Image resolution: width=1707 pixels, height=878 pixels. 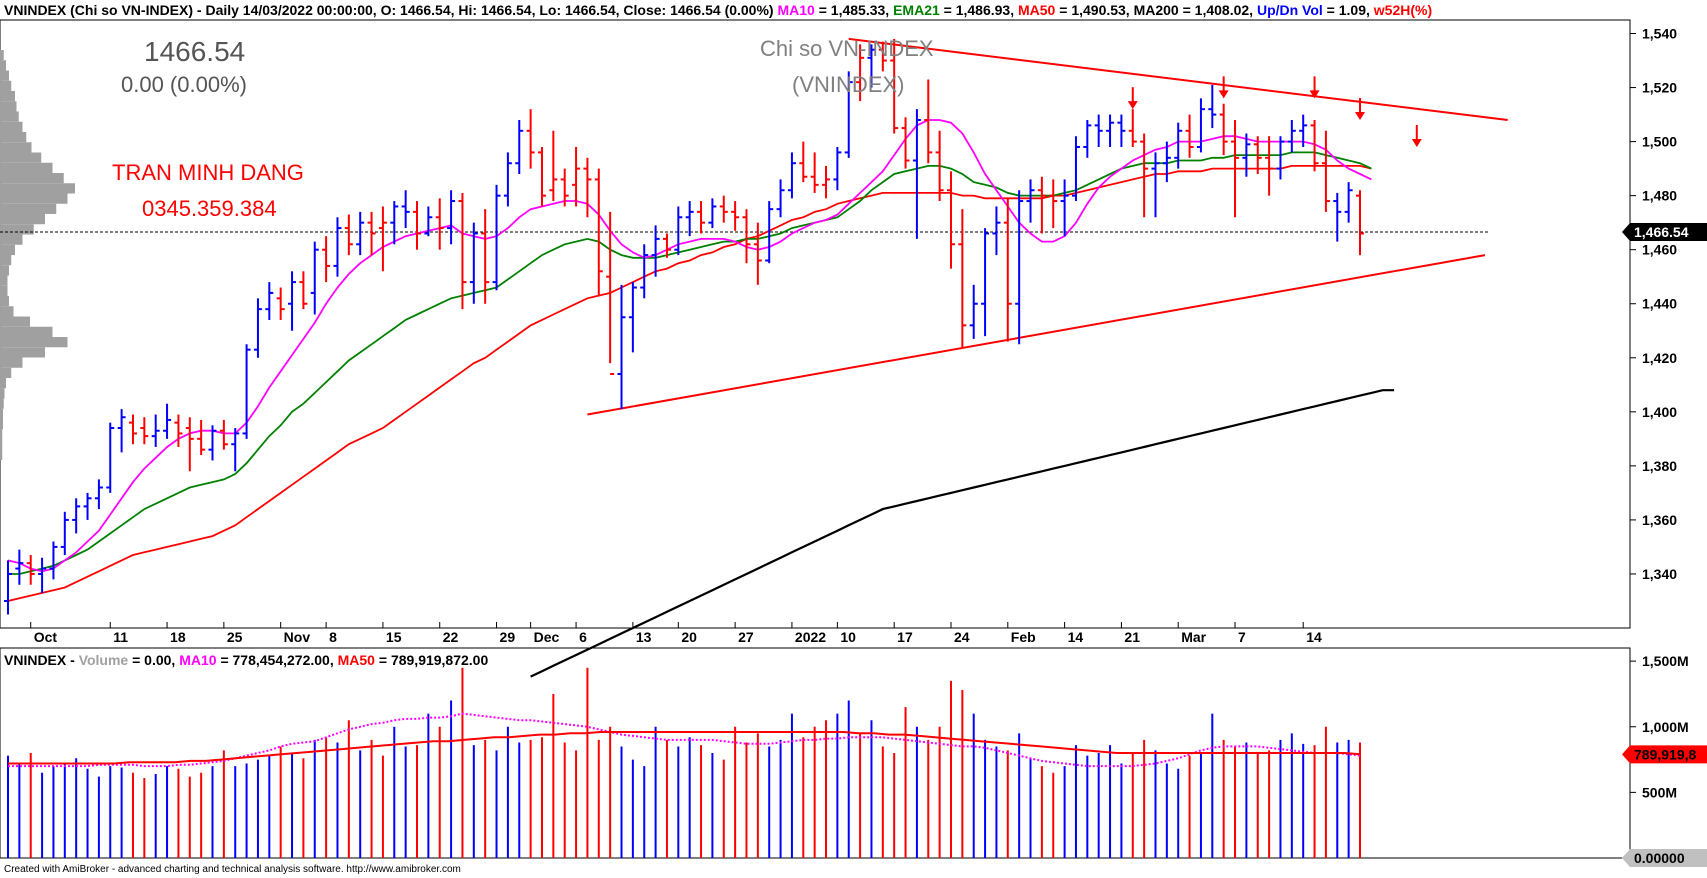 I want to click on volume-y-tick-label: 1,500M, so click(x=1665, y=661).